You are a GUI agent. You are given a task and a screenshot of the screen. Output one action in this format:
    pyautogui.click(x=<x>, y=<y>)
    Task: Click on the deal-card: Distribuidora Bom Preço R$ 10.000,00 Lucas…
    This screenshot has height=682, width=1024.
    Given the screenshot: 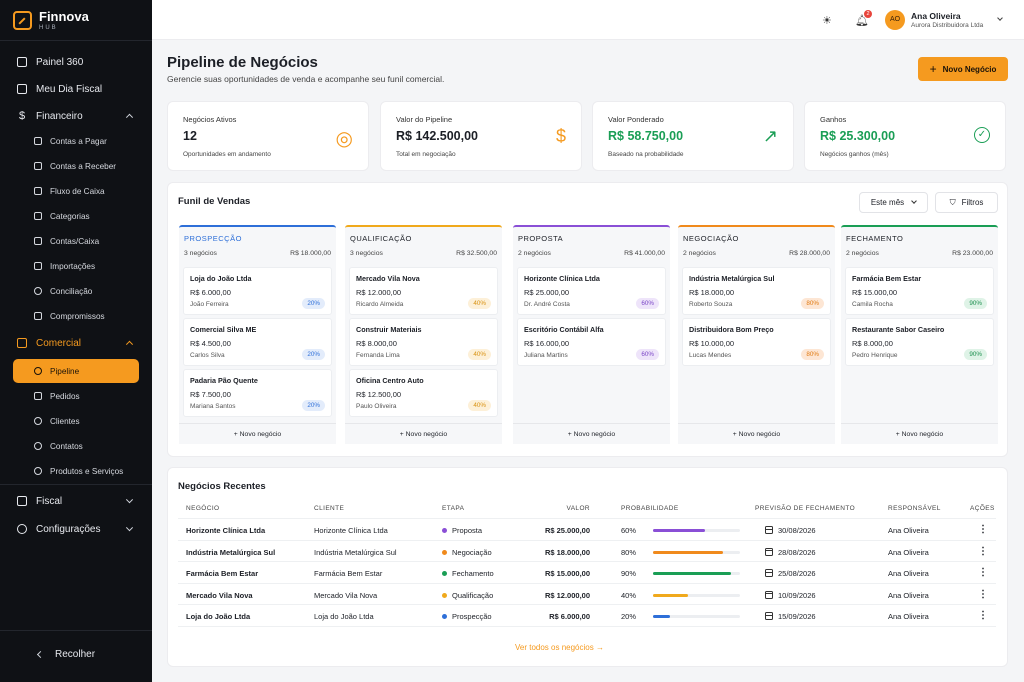 What is the action you would take?
    pyautogui.click(x=756, y=342)
    